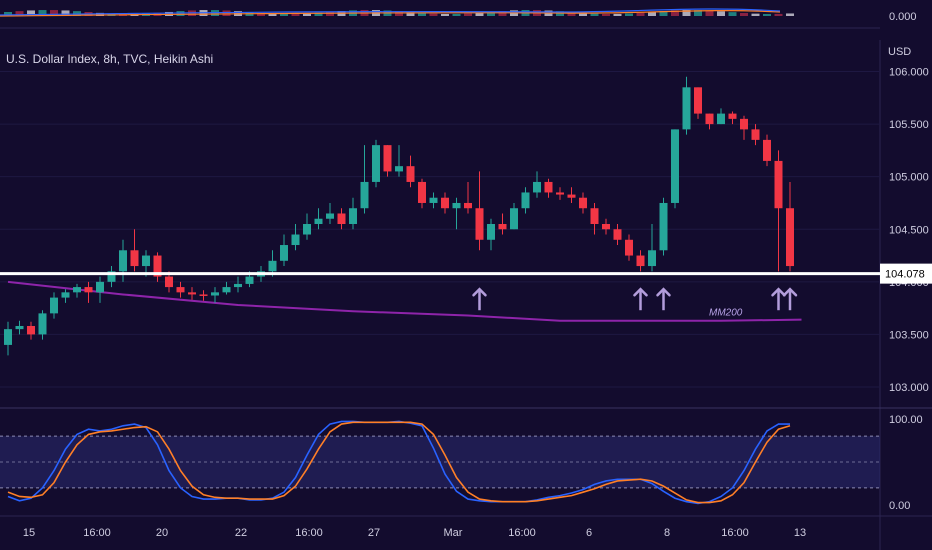 This screenshot has height=550, width=932. What do you see at coordinates (909, 335) in the screenshot?
I see `price-tick-label: 103.500` at bounding box center [909, 335].